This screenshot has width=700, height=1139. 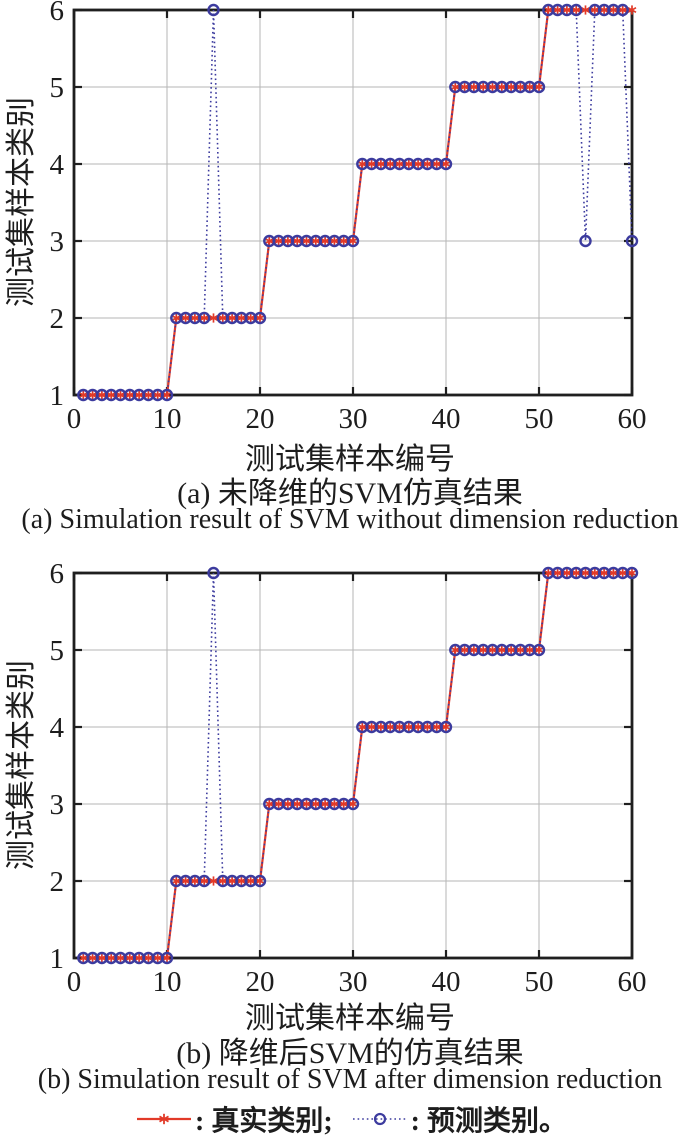 I want to click on legend-true-label: : 真实类别;, so click(x=264, y=1121).